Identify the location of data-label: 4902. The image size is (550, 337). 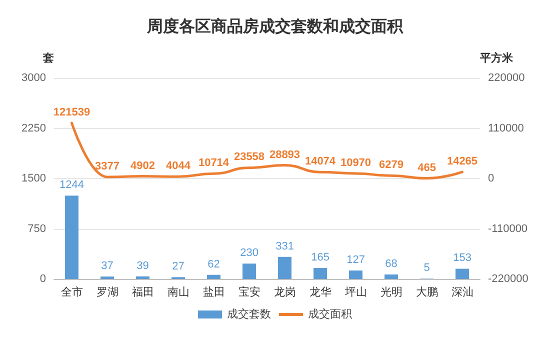
(142, 166).